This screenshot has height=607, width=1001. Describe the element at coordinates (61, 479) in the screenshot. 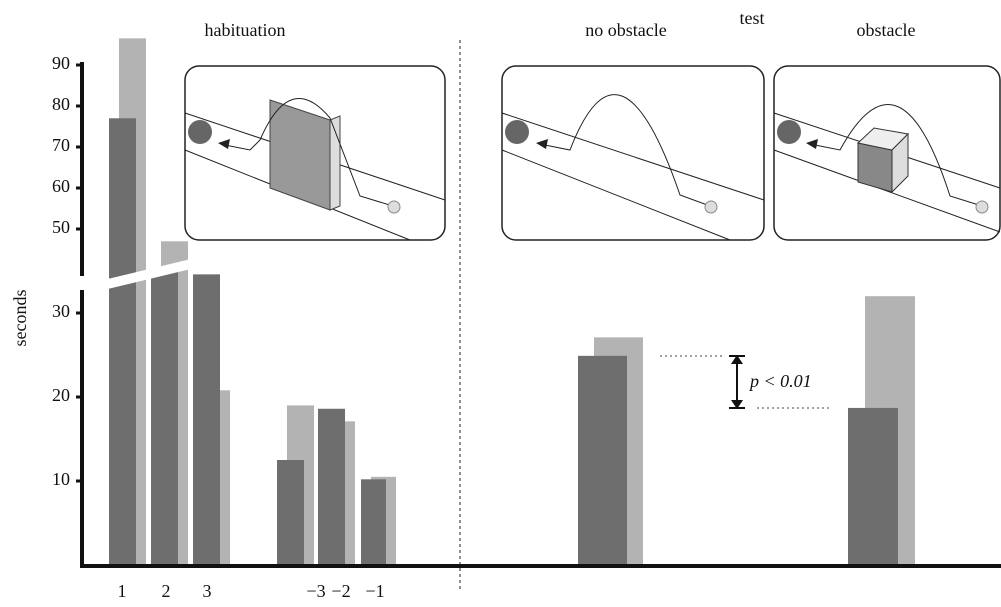

I see `y-tick-label: 10` at that location.